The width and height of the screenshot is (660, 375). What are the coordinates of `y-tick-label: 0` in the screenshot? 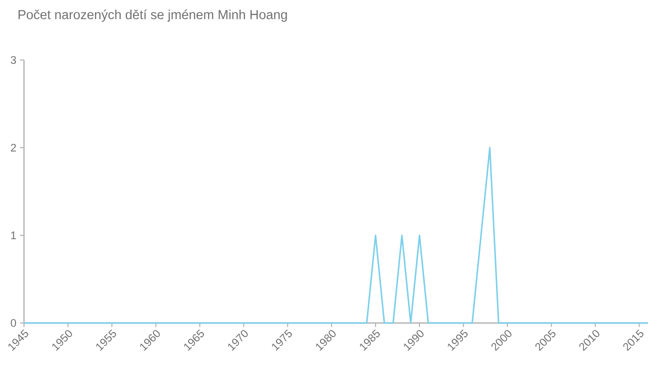 It's located at (13, 323).